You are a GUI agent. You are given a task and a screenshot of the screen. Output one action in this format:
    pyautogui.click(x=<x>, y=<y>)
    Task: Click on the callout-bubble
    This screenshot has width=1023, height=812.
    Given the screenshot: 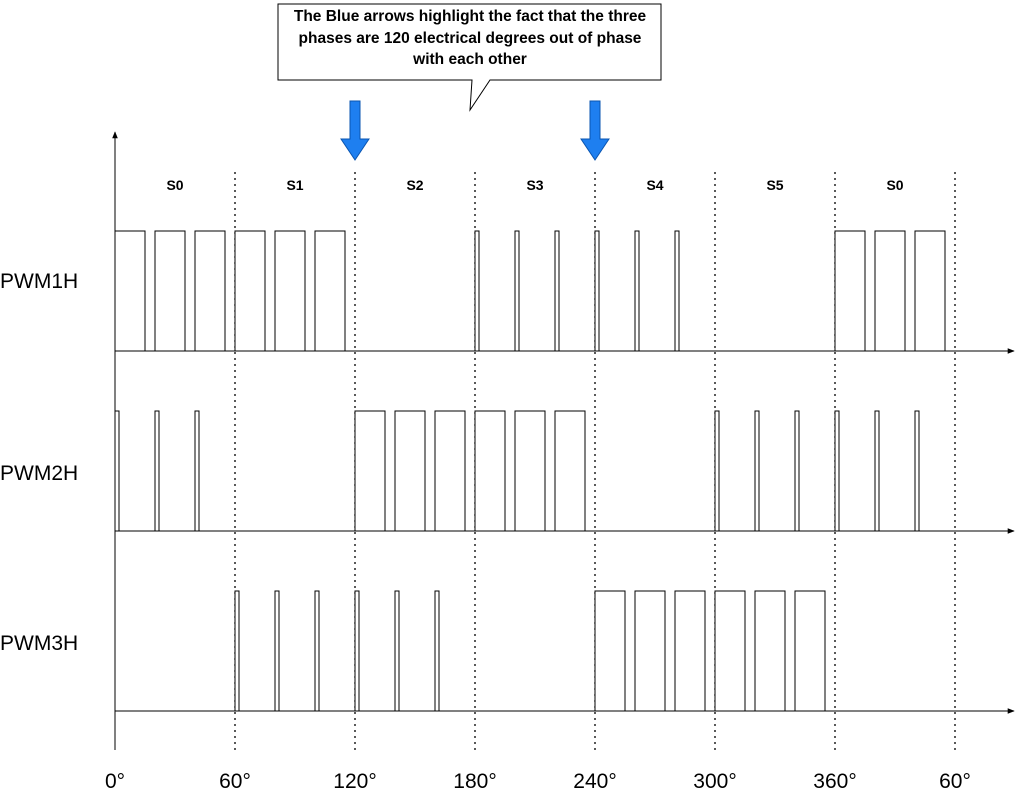 What is the action you would take?
    pyautogui.click(x=469, y=57)
    